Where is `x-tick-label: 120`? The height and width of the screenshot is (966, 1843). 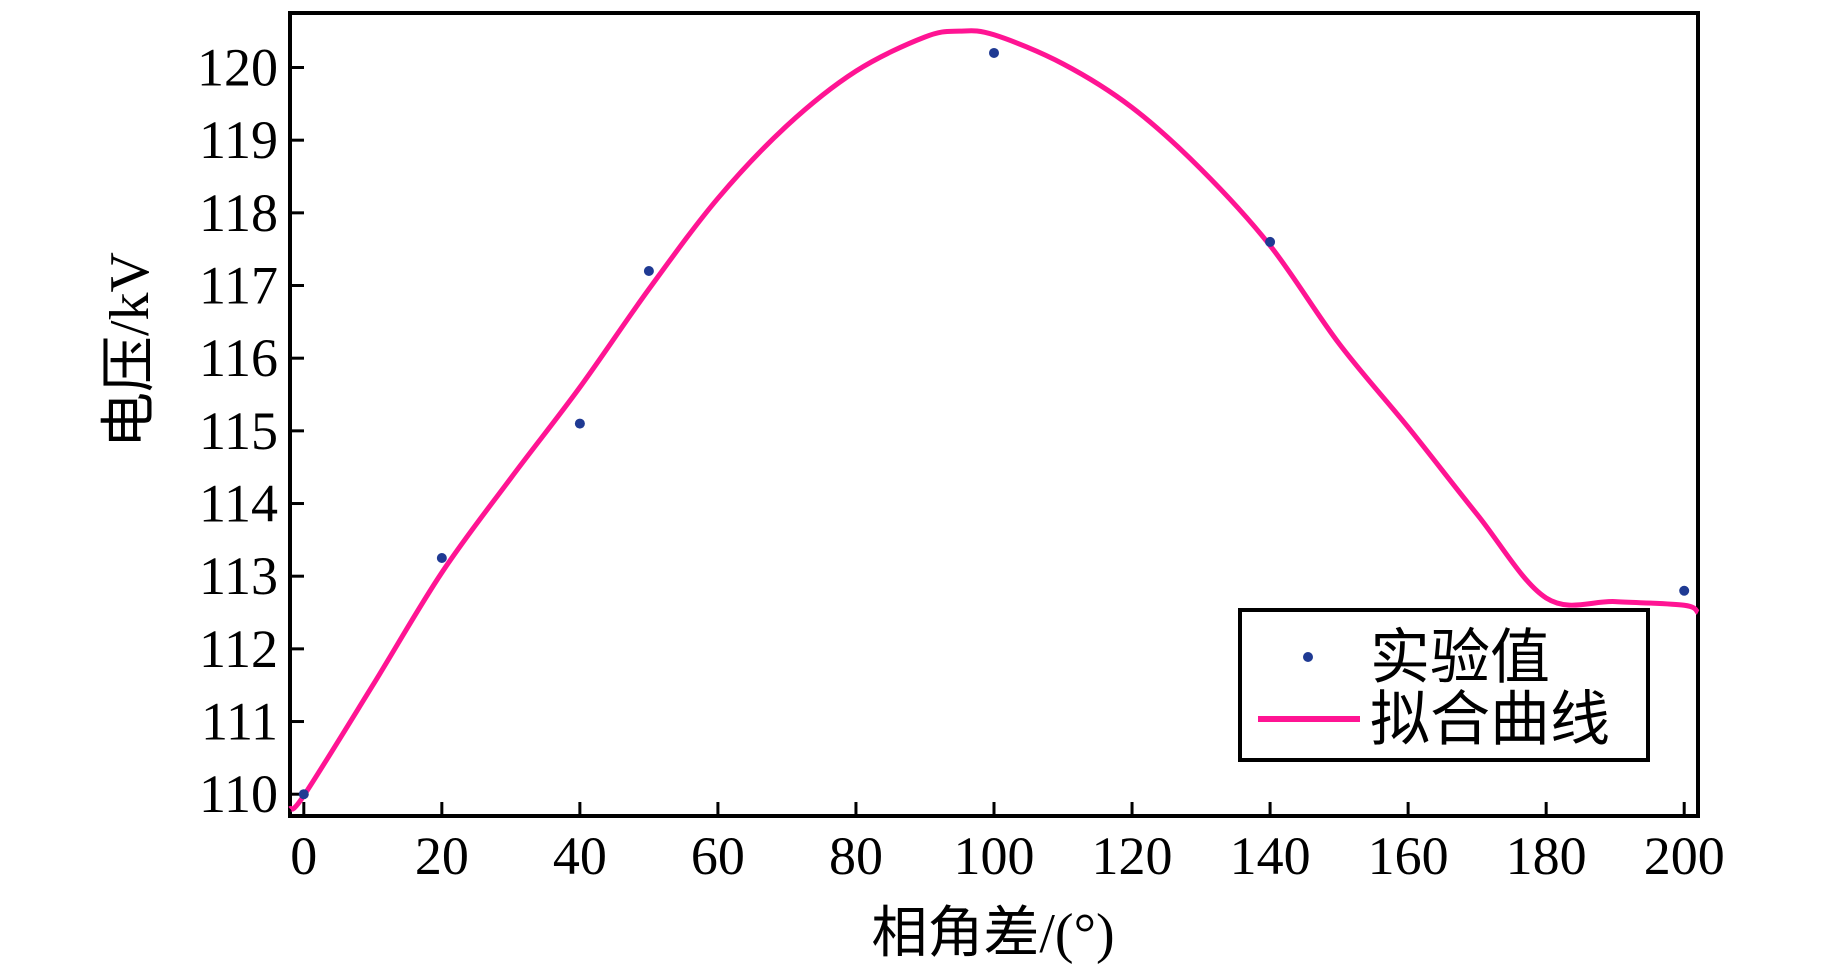 x-tick-label: 120 is located at coordinates (1132, 856).